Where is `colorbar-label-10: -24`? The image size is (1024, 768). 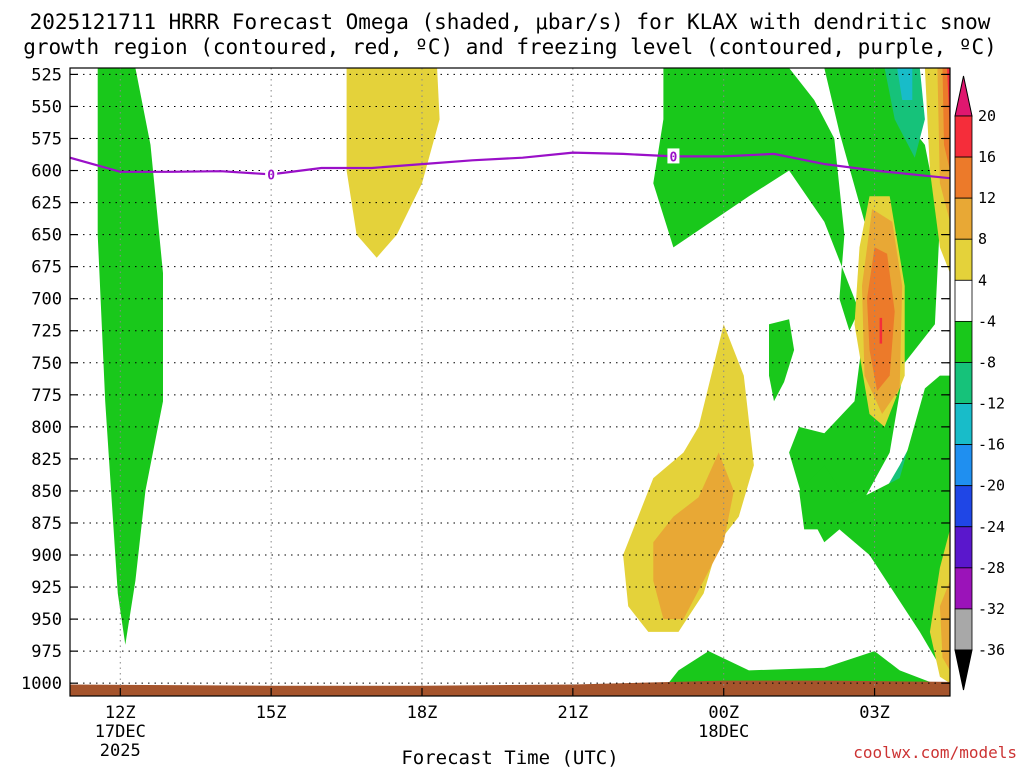 colorbar-label-10: -24 is located at coordinates (991, 527).